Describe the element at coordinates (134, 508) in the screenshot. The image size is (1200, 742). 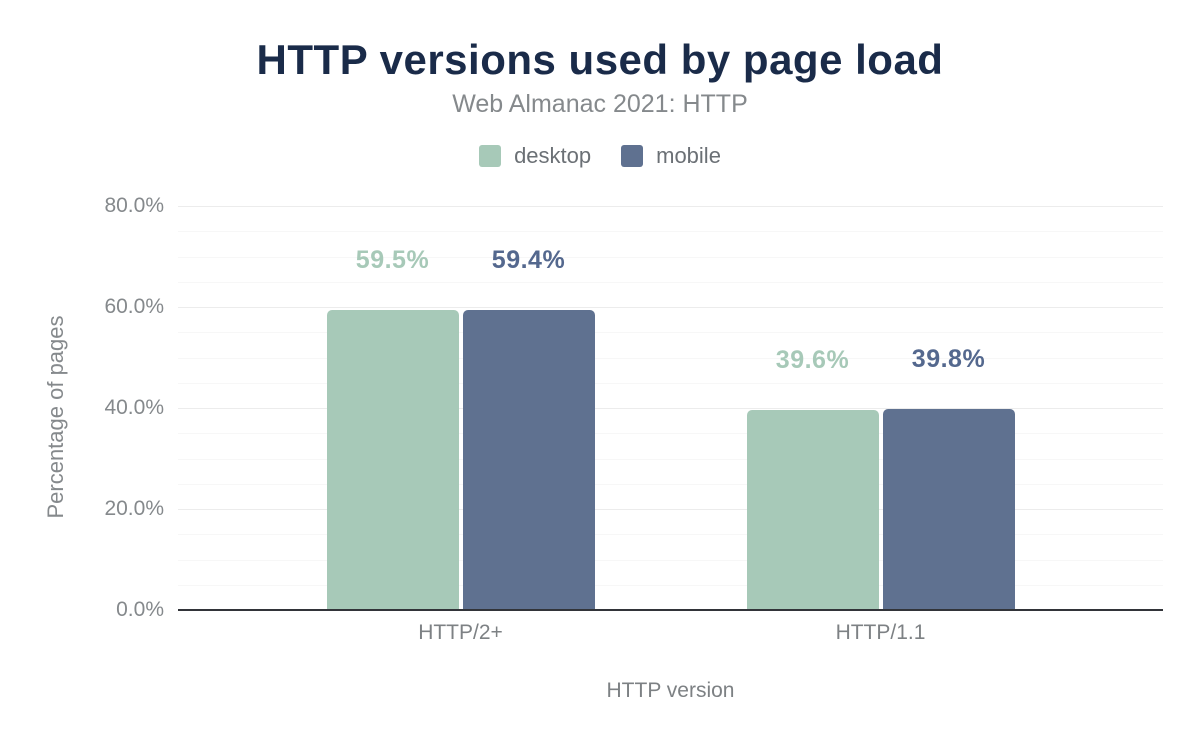
I see `y-tick-label: 20.0%` at that location.